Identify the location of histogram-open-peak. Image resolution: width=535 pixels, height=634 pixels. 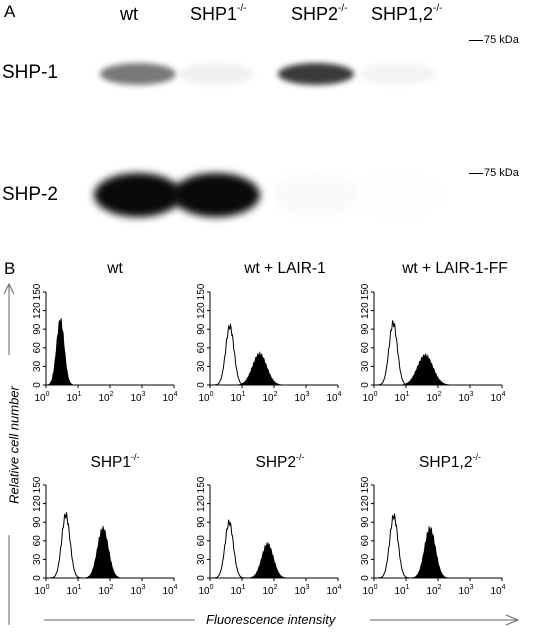
(438, 353).